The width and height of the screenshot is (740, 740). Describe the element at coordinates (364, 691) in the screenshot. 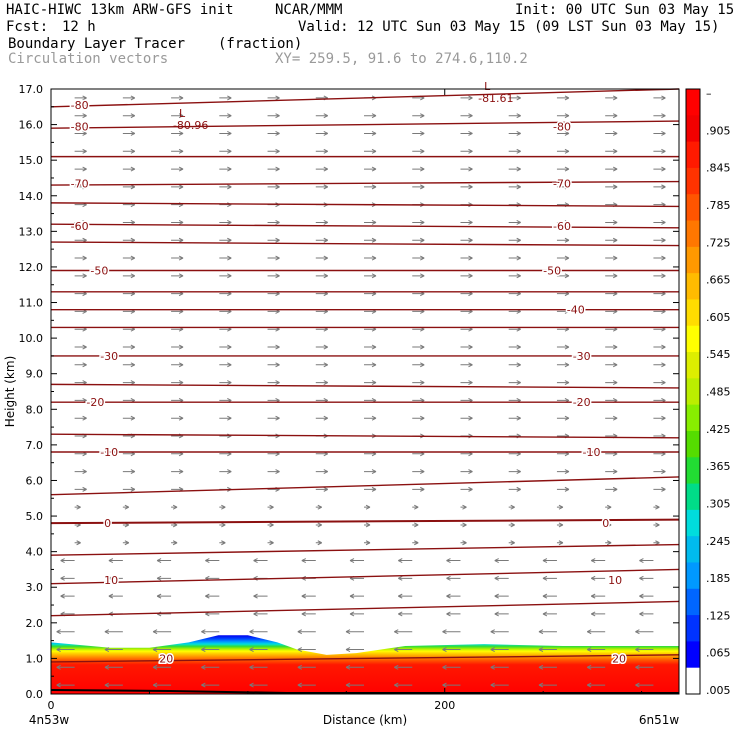

I see `terrain-line` at that location.